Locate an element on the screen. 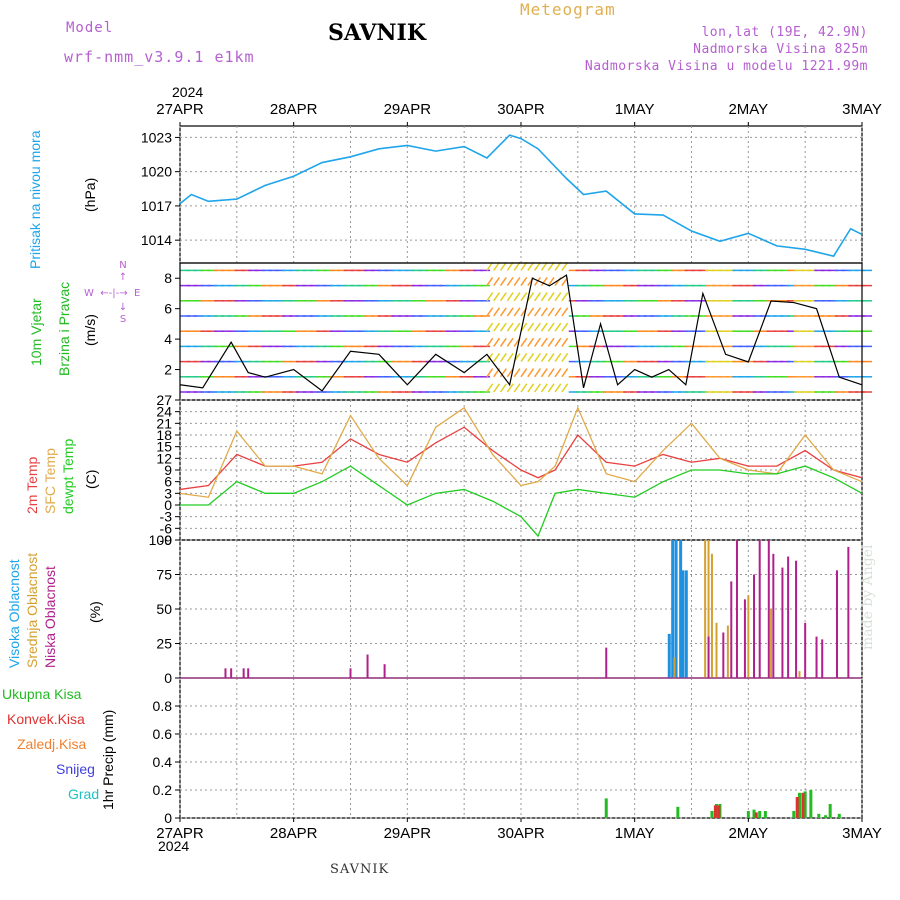 The height and width of the screenshot is (900, 900). temp-ytick-label: 3 is located at coordinates (168, 493).